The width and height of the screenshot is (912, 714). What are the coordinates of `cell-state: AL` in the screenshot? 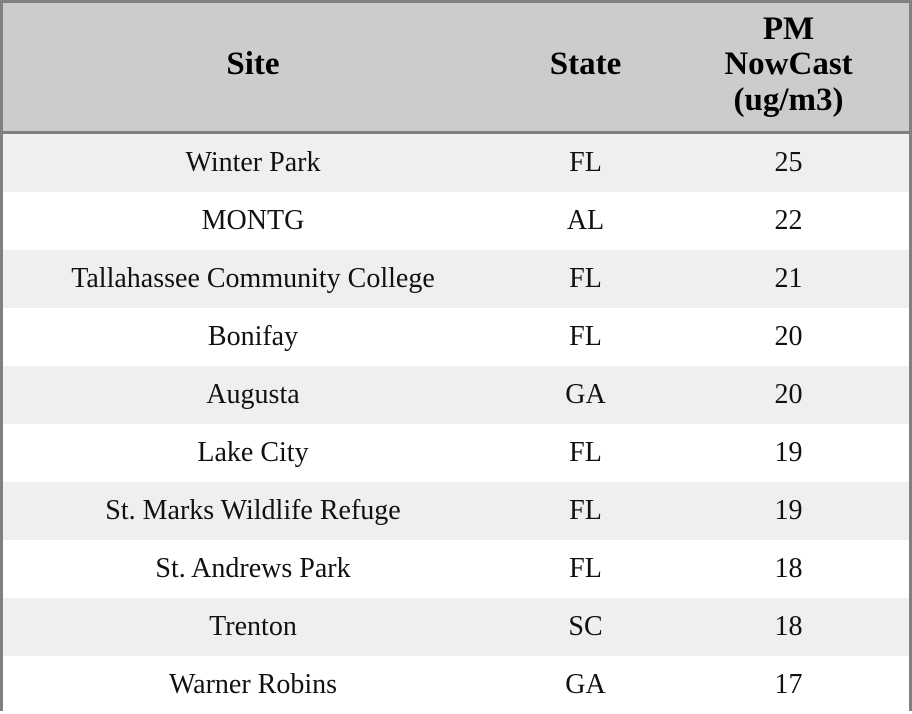 It's located at (585, 221).